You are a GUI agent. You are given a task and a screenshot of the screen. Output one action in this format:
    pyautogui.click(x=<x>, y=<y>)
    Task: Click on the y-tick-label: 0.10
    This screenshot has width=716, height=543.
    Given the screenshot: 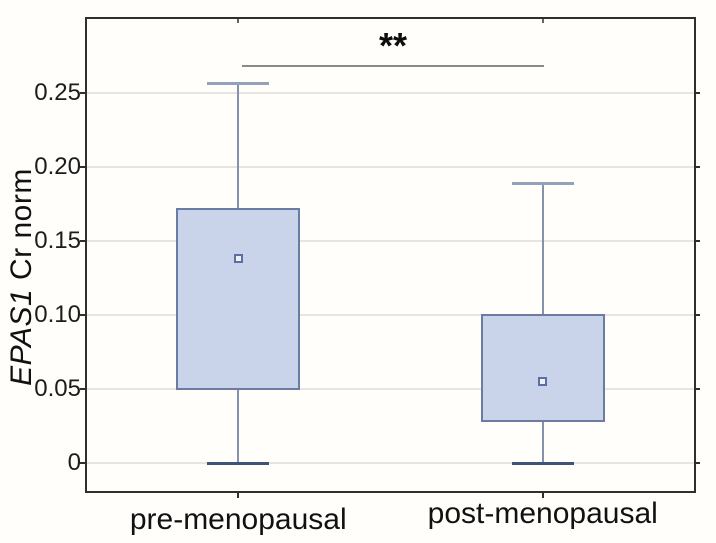 What is the action you would take?
    pyautogui.click(x=57, y=314)
    